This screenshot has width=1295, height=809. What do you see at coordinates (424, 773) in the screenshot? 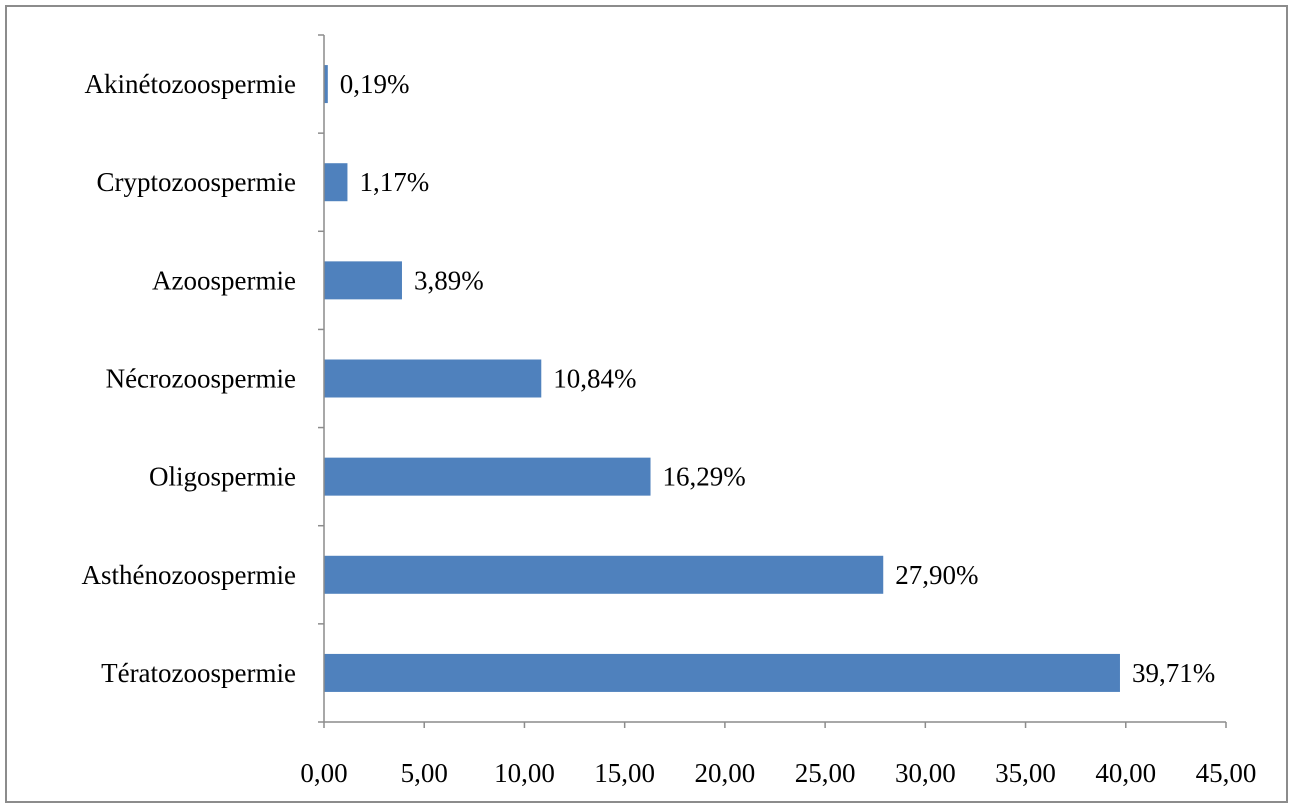
I see `x-tick-label: 5,00` at bounding box center [424, 773].